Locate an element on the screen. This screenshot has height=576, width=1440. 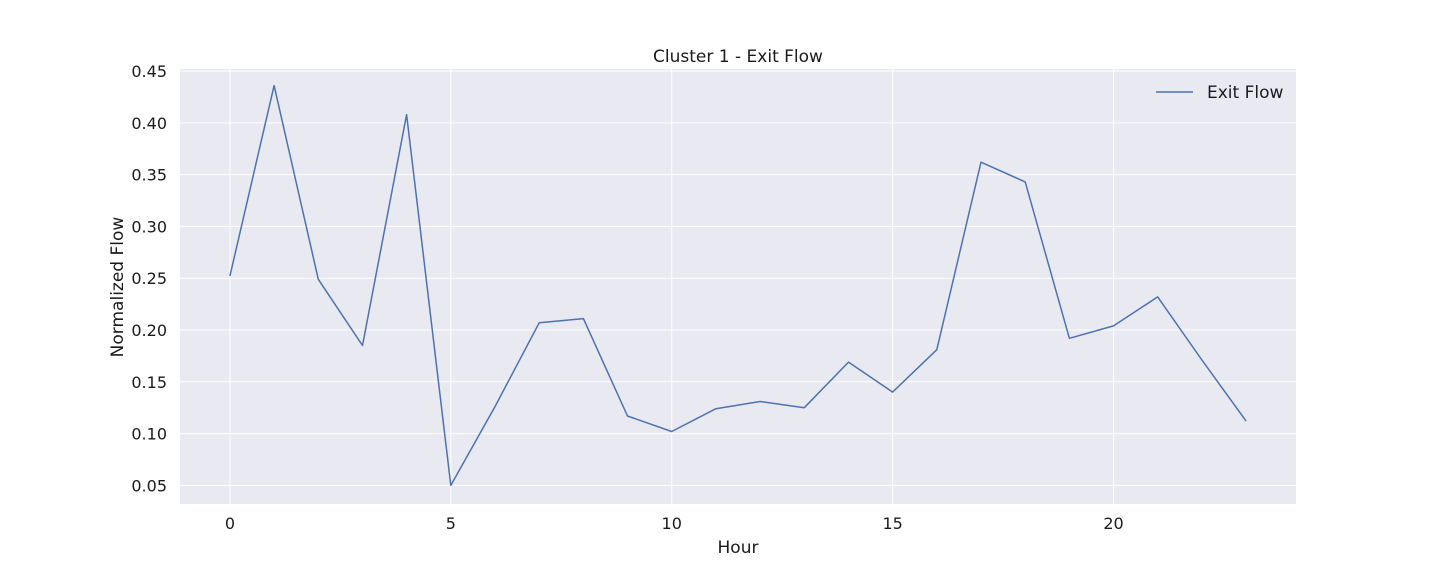
x-tick-label: 5 is located at coordinates (451, 523).